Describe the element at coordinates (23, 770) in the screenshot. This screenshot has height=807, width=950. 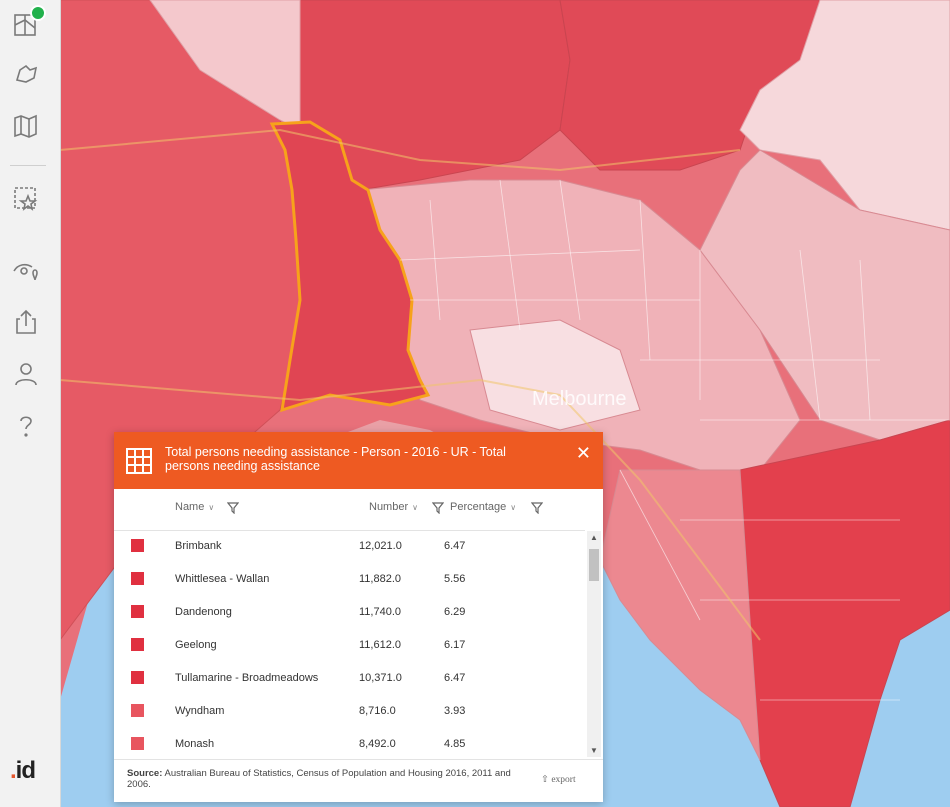
I see `id-logo: .id` at that location.